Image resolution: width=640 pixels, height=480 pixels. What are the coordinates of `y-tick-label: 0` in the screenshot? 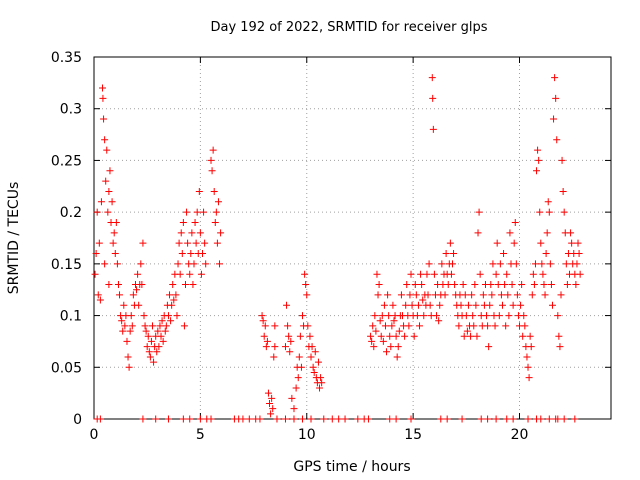 It's located at (77, 420).